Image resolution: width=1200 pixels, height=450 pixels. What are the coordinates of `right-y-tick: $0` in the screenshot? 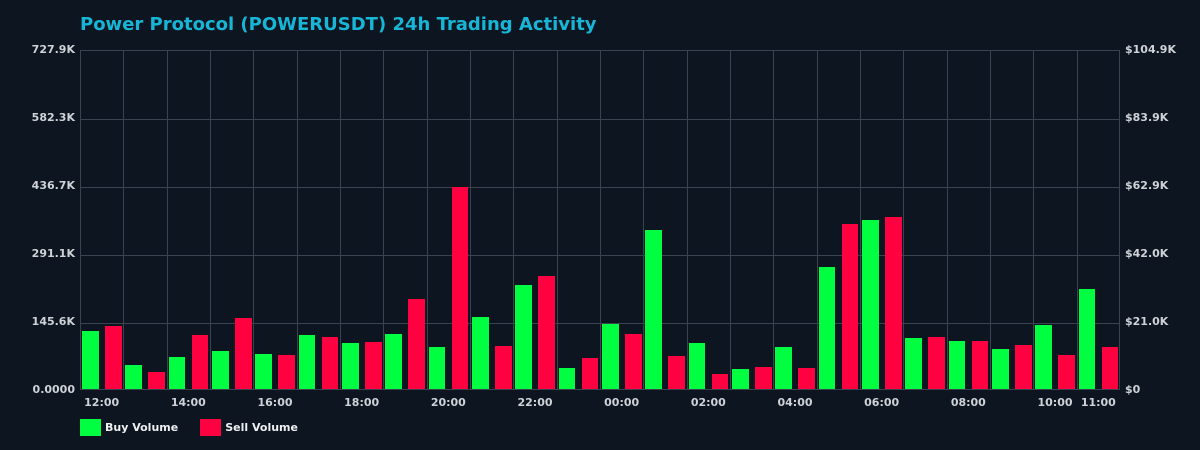 It's located at (1133, 389).